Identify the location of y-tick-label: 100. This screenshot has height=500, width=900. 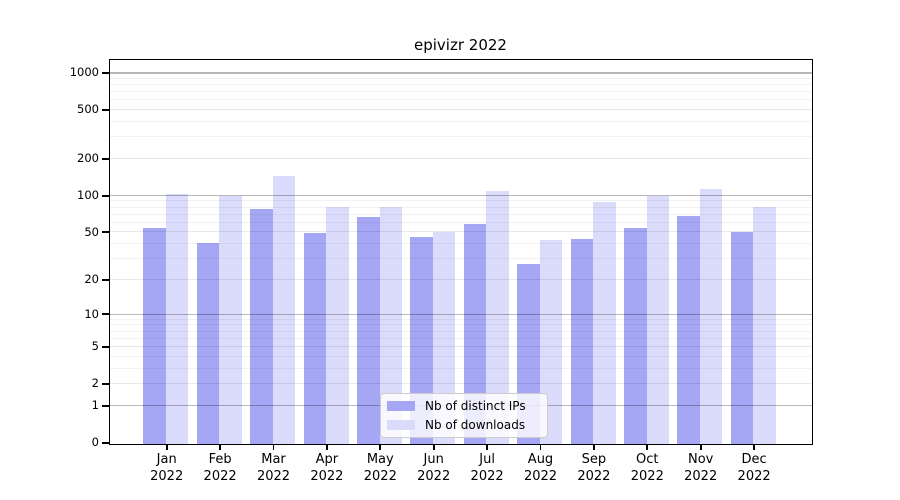
(88, 195).